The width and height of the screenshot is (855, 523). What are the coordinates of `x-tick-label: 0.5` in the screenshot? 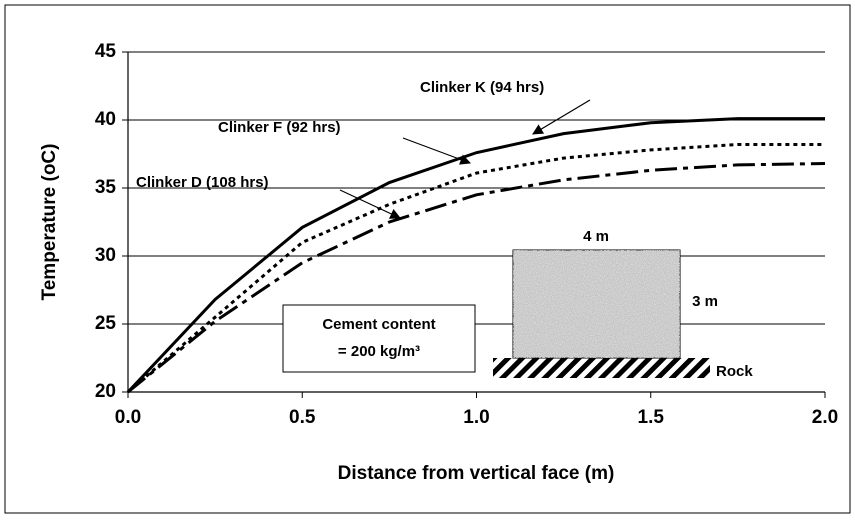 It's located at (302, 417).